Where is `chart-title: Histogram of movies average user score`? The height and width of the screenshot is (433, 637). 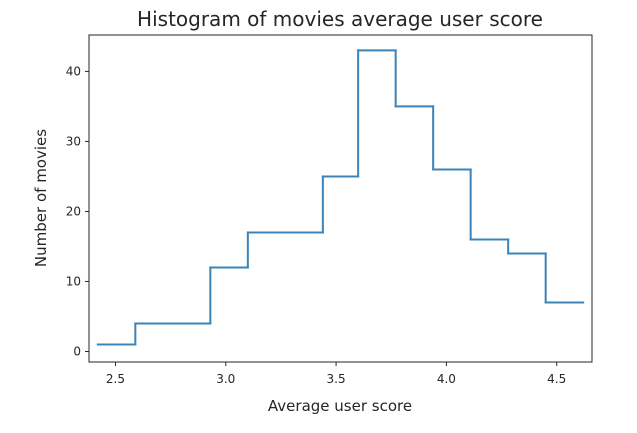 chart-title: Histogram of movies average user score is located at coordinates (340, 19).